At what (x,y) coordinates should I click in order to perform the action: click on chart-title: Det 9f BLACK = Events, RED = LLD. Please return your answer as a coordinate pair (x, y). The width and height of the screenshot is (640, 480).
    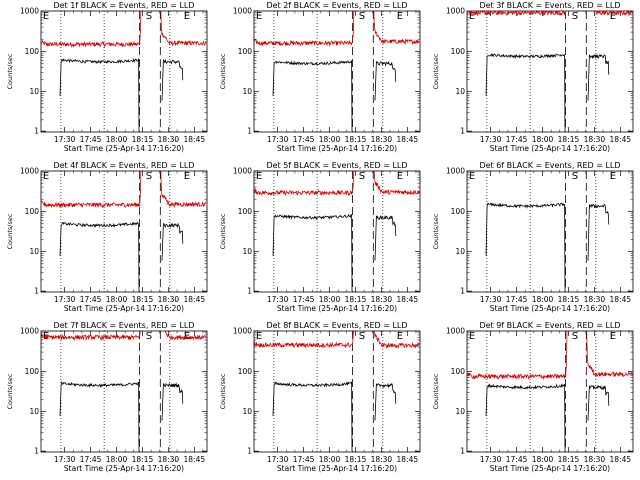
    Looking at the image, I should click on (549, 325).